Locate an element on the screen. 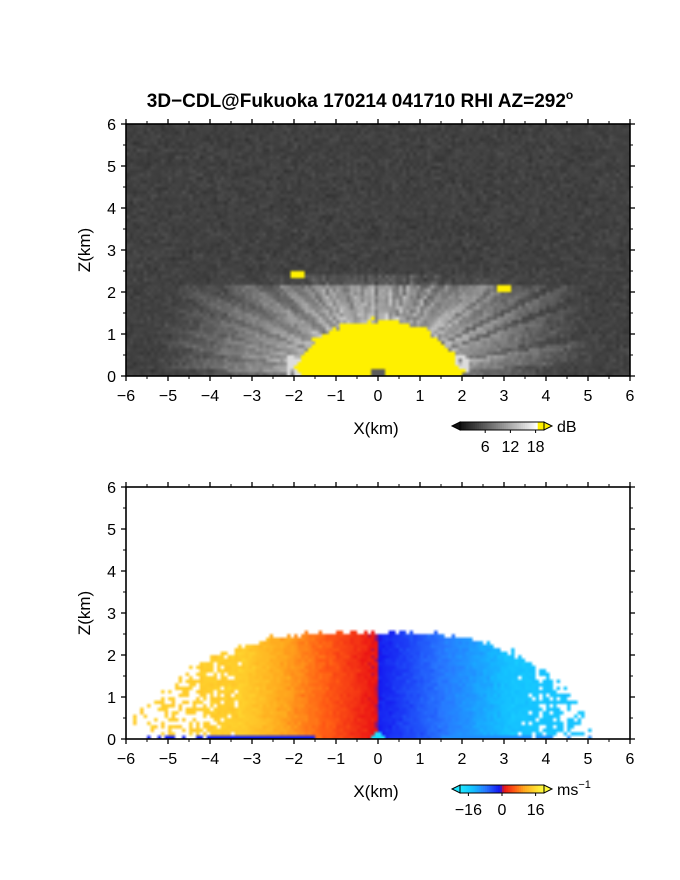 The image size is (680, 880). y-tick-label: 1 is located at coordinates (111, 698).